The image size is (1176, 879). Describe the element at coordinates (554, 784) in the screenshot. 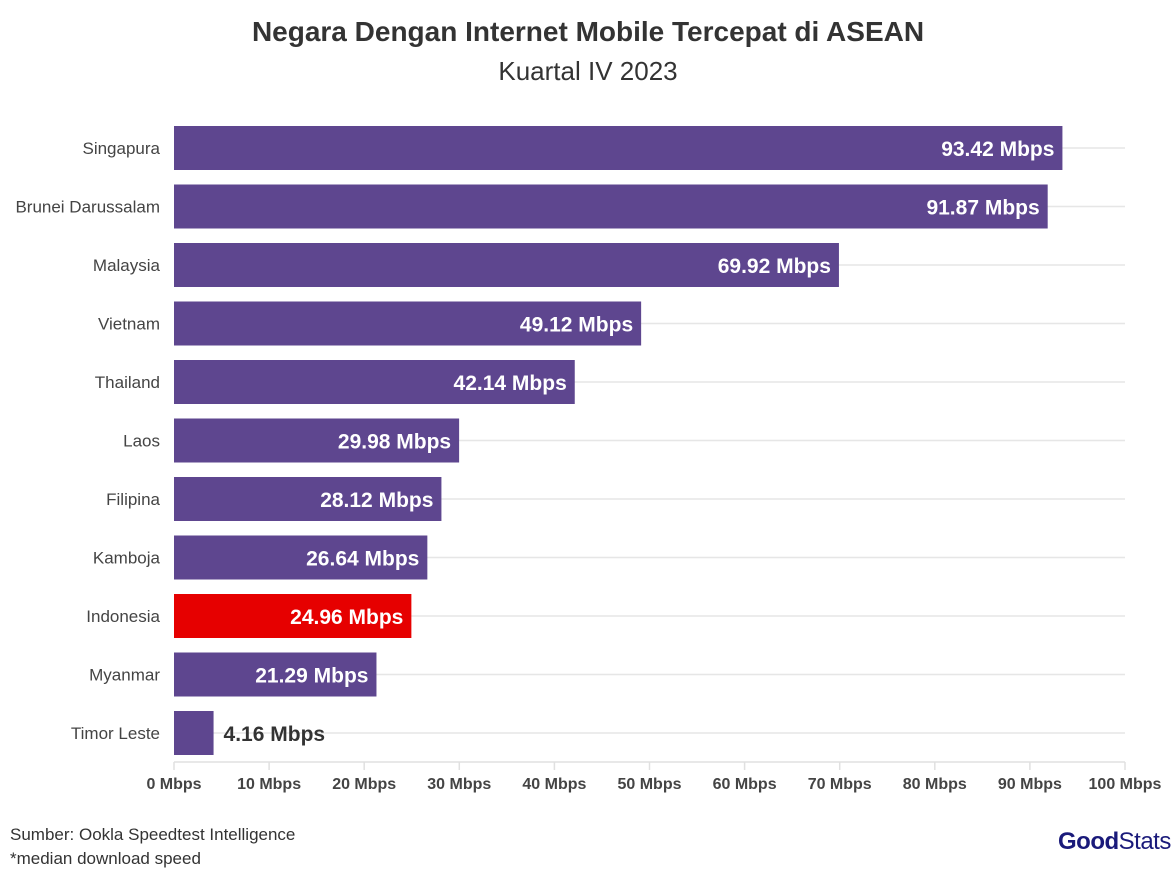

I see `x-tick-label: 40 Mbps` at that location.